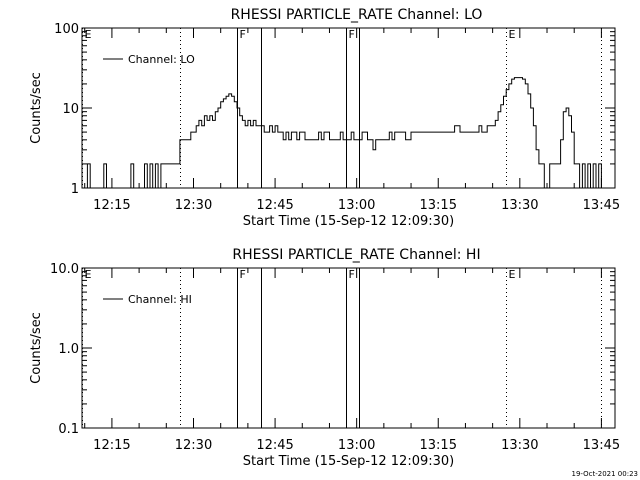 This screenshot has width=640, height=480. Describe the element at coordinates (161, 59) in the screenshot. I see `legend-label: Channel: LO` at that location.